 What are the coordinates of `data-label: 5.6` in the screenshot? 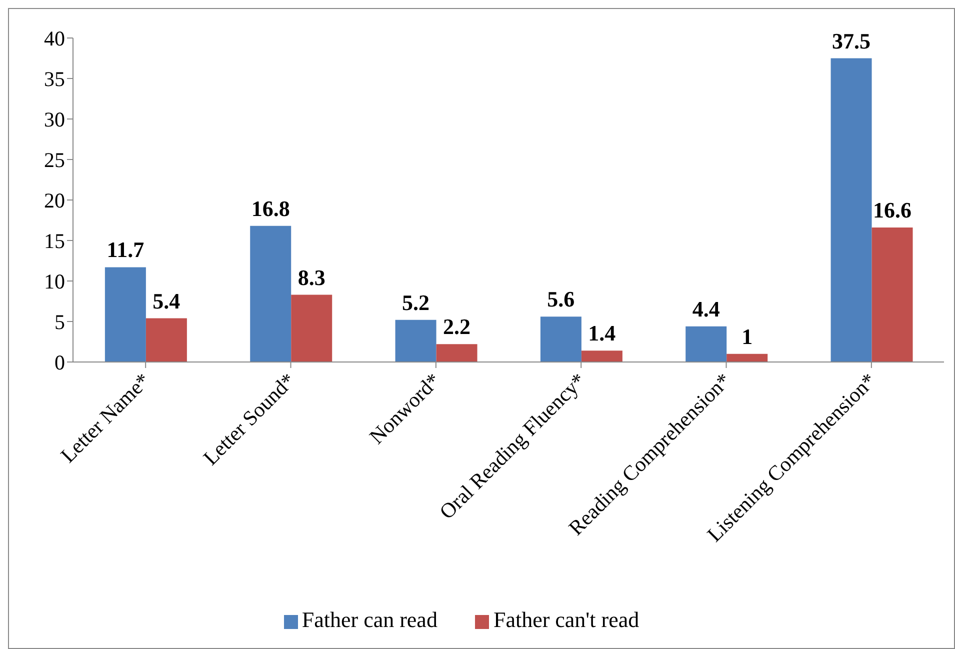 It's located at (561, 299).